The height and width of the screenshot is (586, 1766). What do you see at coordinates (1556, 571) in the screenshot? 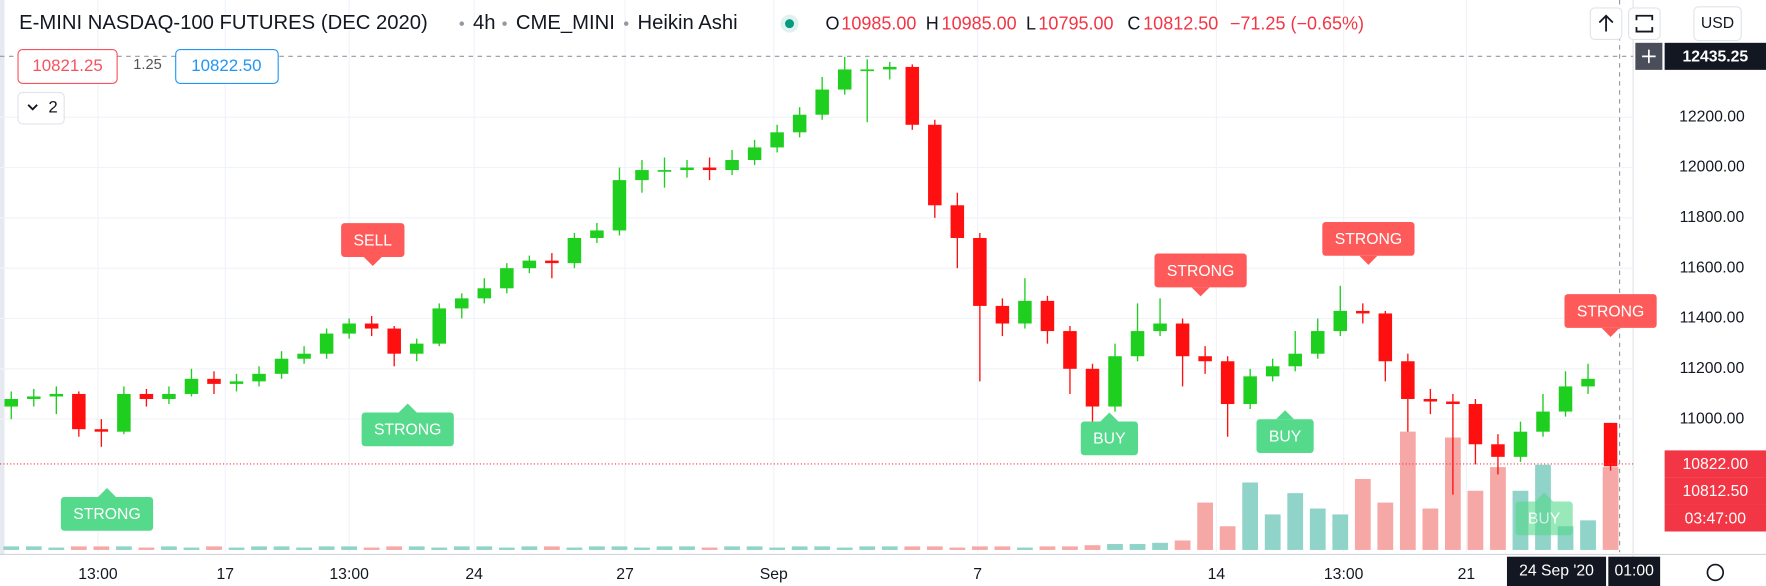
I see `crosshair-date: 24 Sep '20` at bounding box center [1556, 571].